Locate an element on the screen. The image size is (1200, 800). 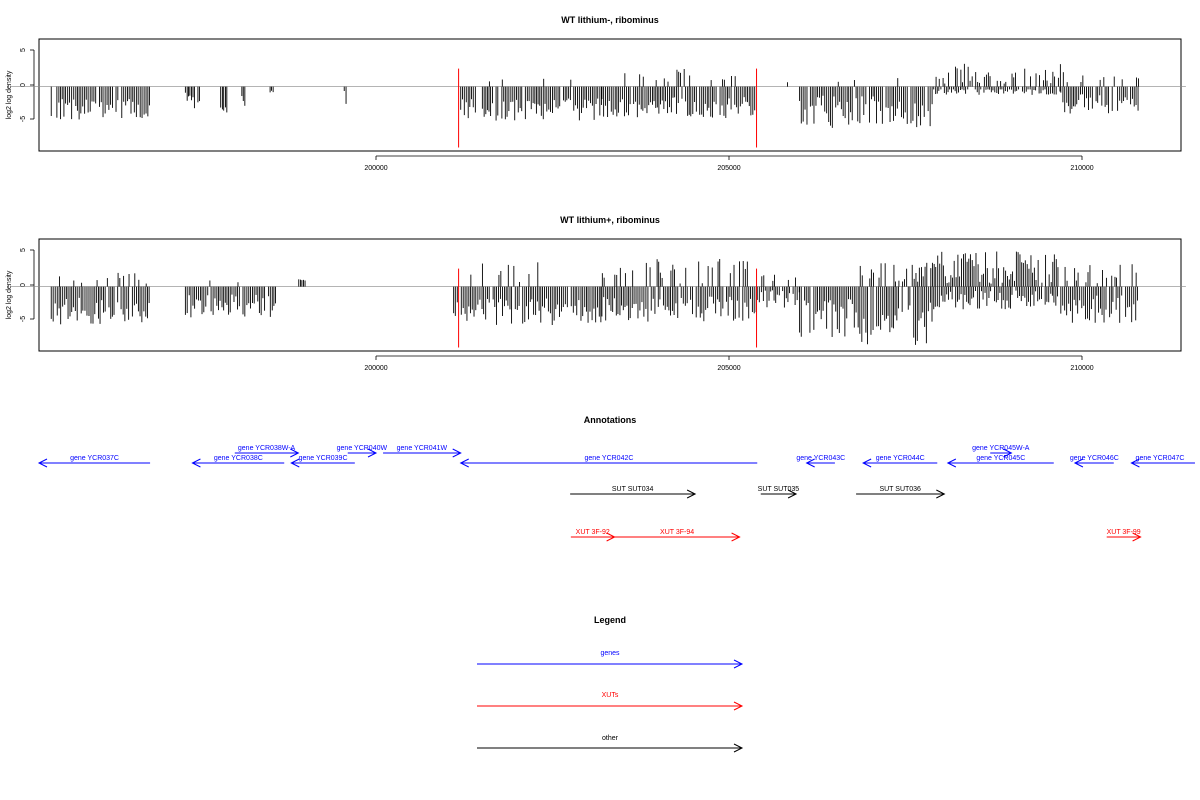
feature-gene: gene YCR045C is located at coordinates (1000, 461).